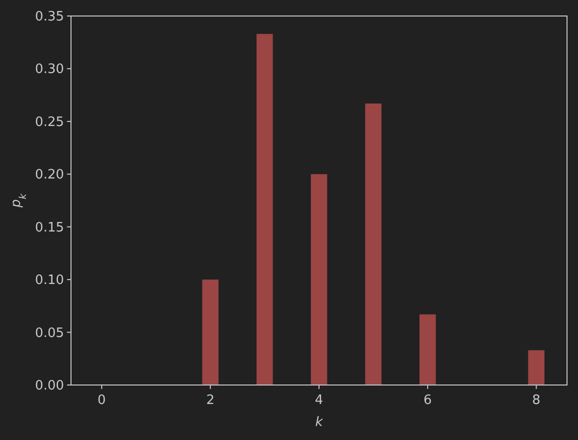  I want to click on x-tick-label: 0, so click(102, 400).